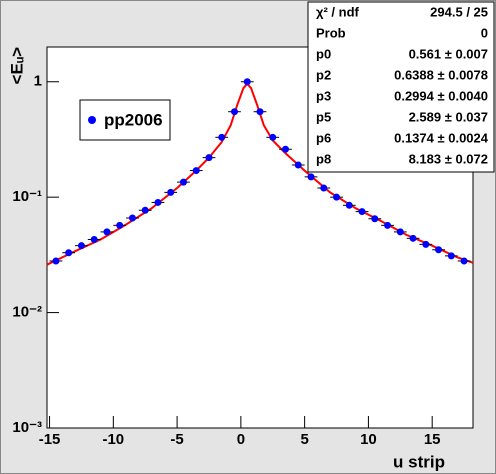  Describe the element at coordinates (441, 137) in the screenshot. I see `stats-value: 0.1374 ± 0.0024` at that location.